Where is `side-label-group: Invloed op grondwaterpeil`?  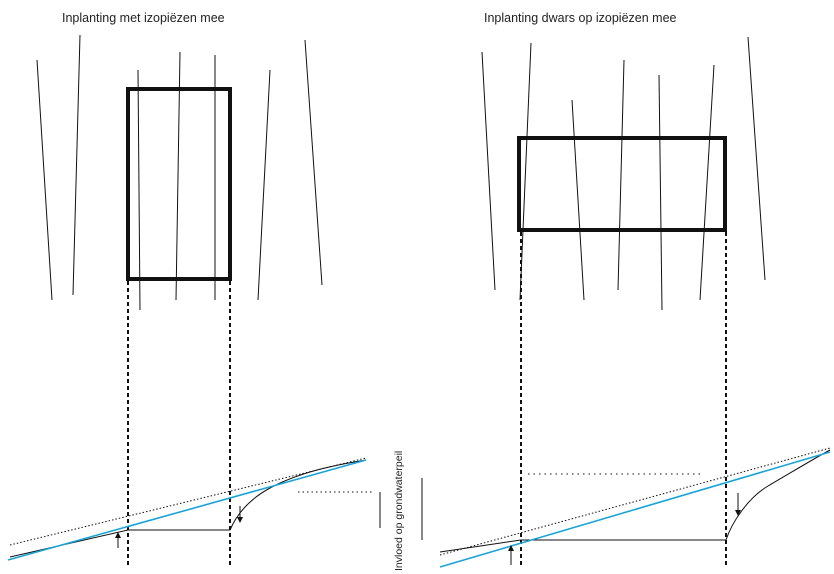 side-label-group: Invloed op grondwaterpeil is located at coordinates (401, 511).